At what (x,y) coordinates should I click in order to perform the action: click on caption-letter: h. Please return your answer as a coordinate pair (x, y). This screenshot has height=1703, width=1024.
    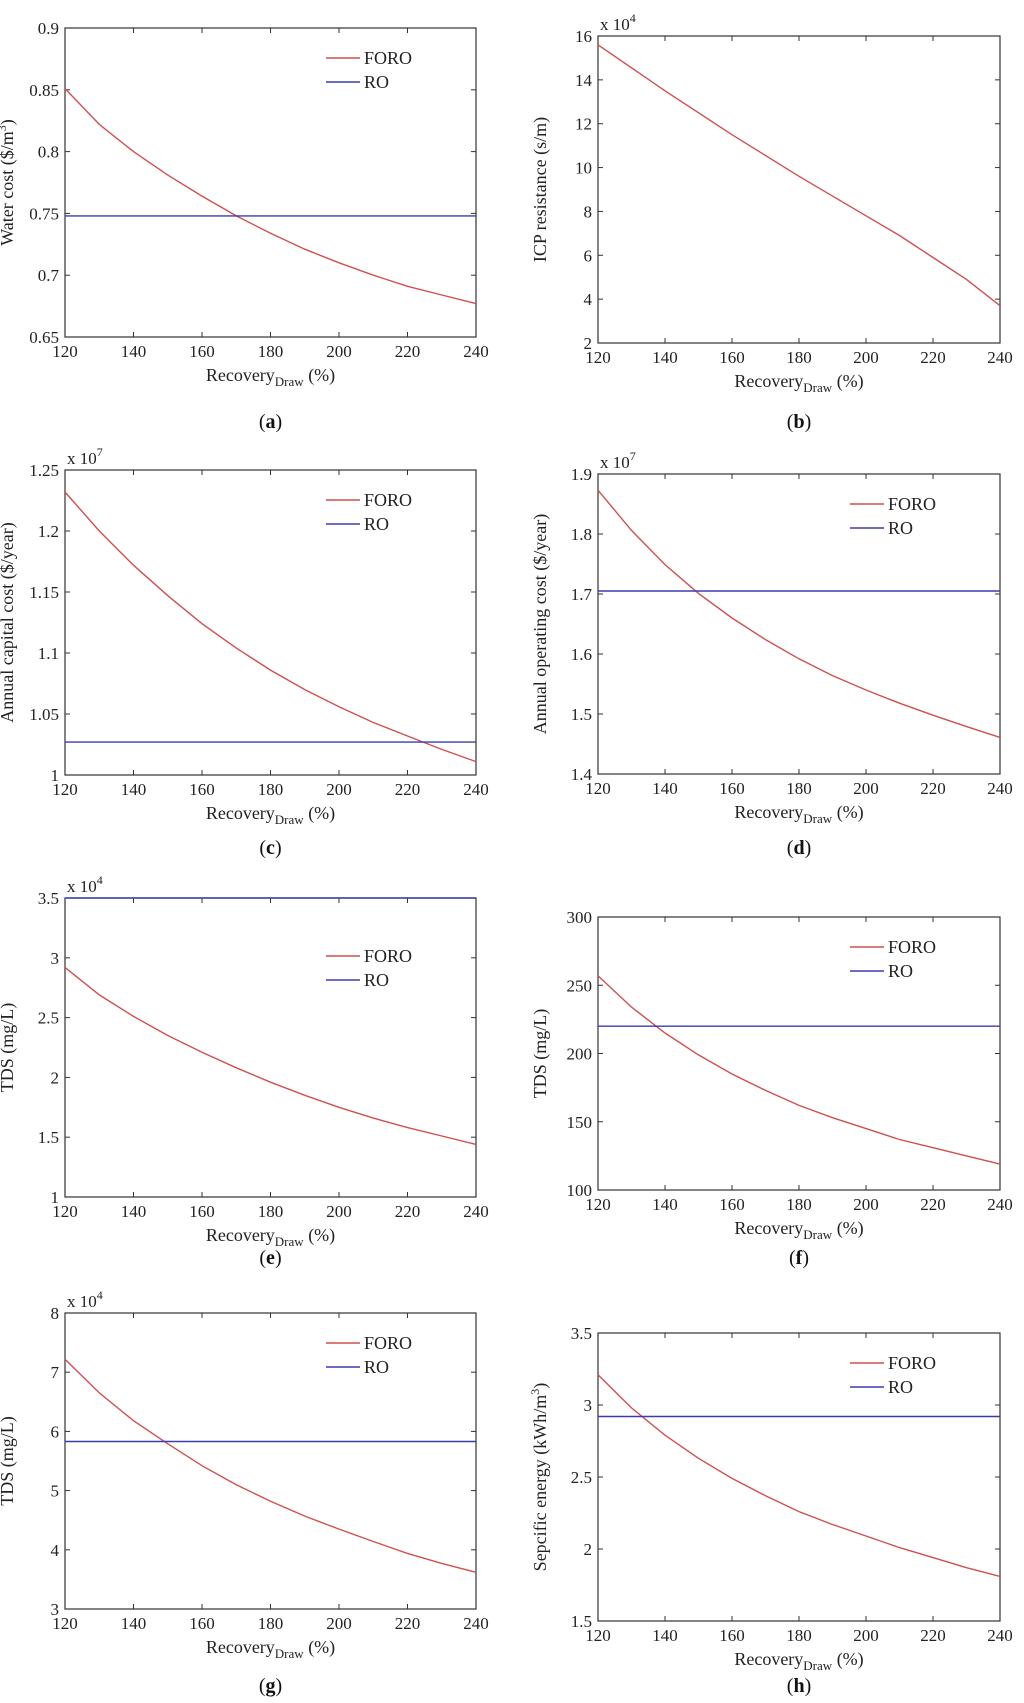
    Looking at the image, I should click on (798, 1686).